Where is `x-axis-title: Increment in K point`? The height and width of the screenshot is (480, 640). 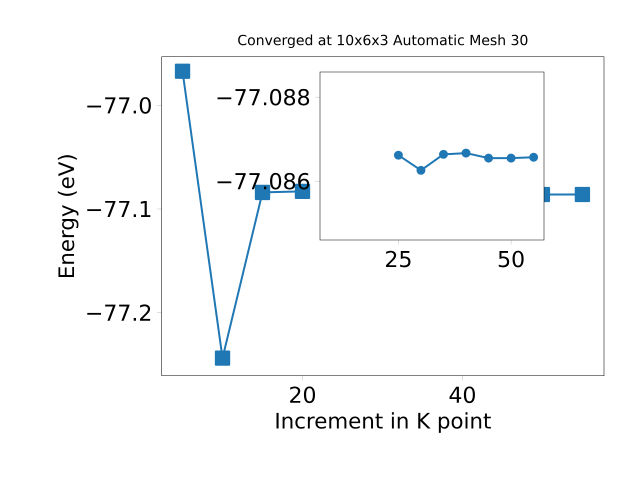
x-axis-title: Increment in K point is located at coordinates (383, 422).